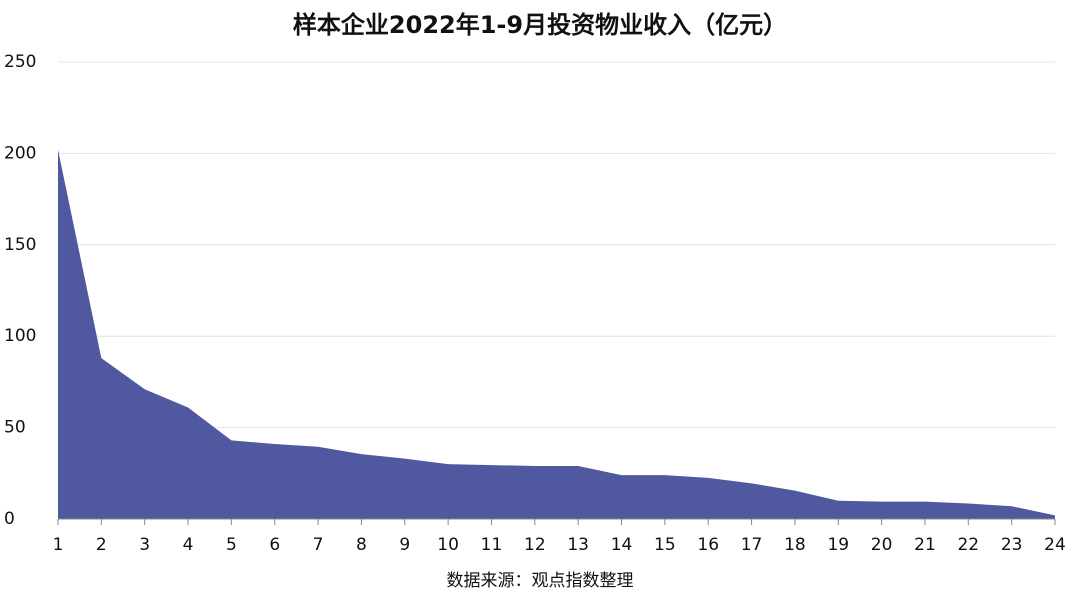 The image size is (1080, 609). Describe the element at coordinates (1012, 545) in the screenshot. I see `x-tick-label: 23` at that location.